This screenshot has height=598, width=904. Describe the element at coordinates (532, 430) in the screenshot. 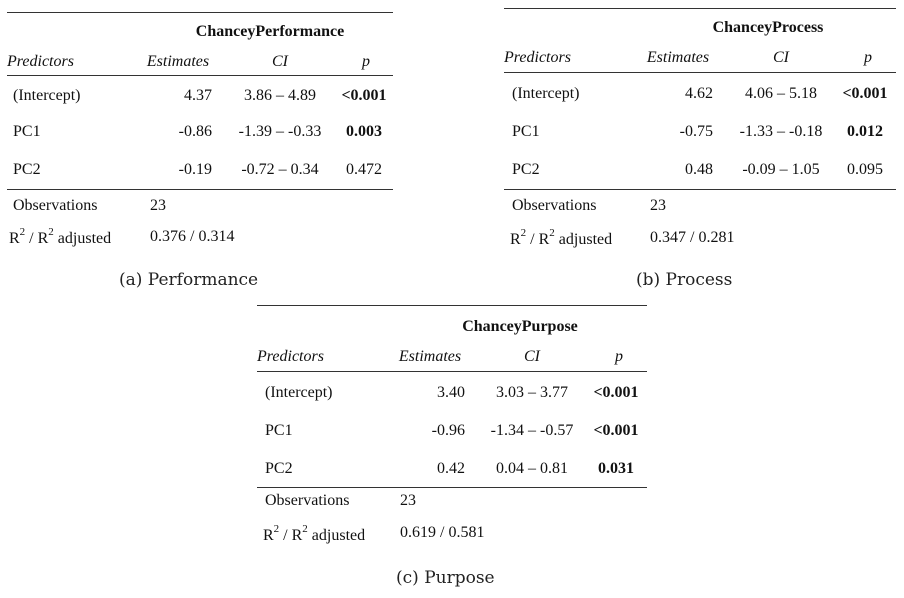

I see `row-ci: -1.34 – -0.57` at that location.